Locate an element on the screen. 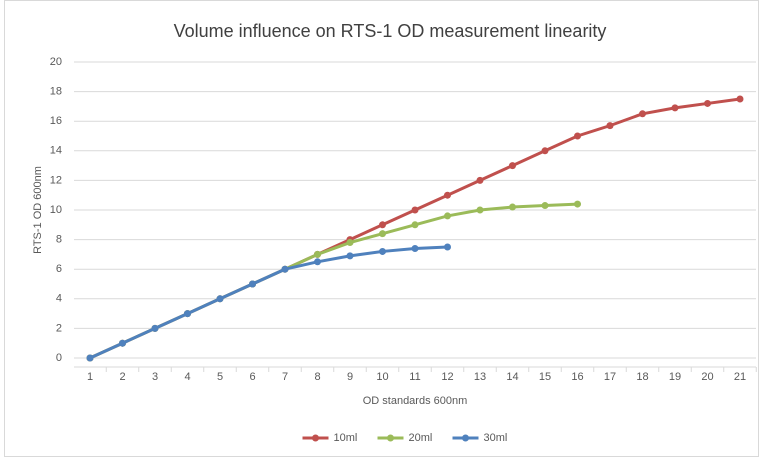  y-tick-label: 18 is located at coordinates (56, 92).